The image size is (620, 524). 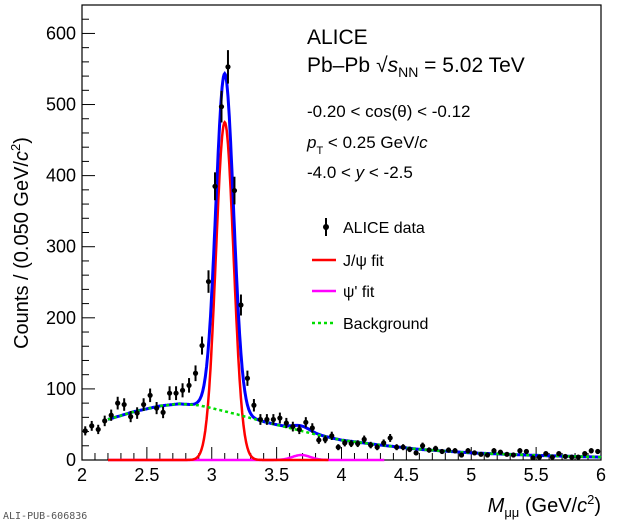 I want to click on legend-label-data: ALICE data, so click(x=384, y=228).